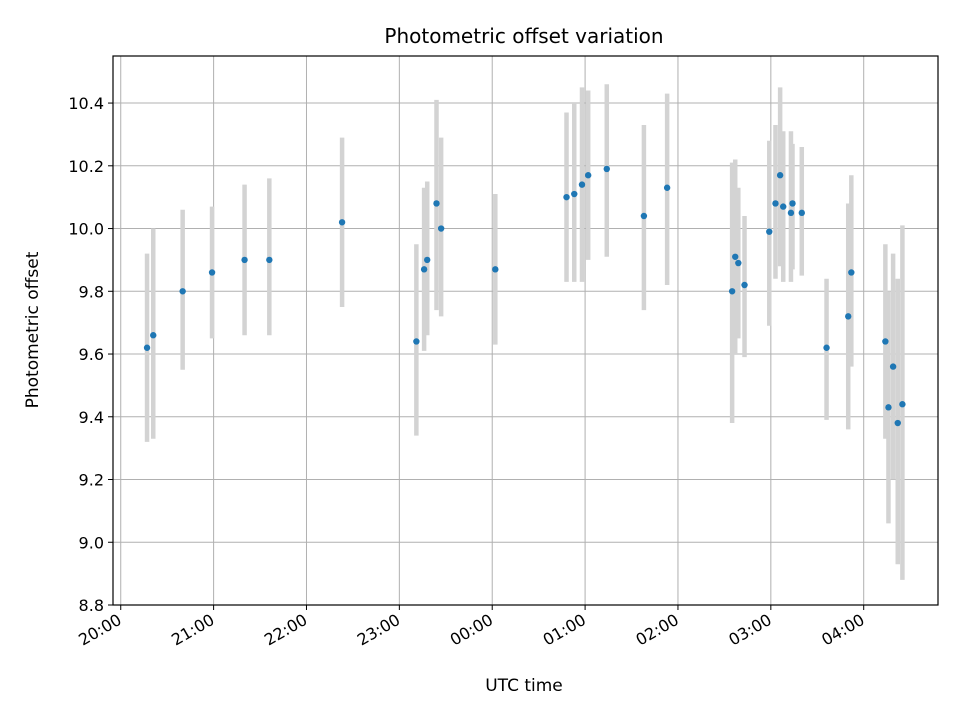 The height and width of the screenshot is (720, 960). What do you see at coordinates (91, 542) in the screenshot?
I see `y-tick-label: 9.0` at bounding box center [91, 542].